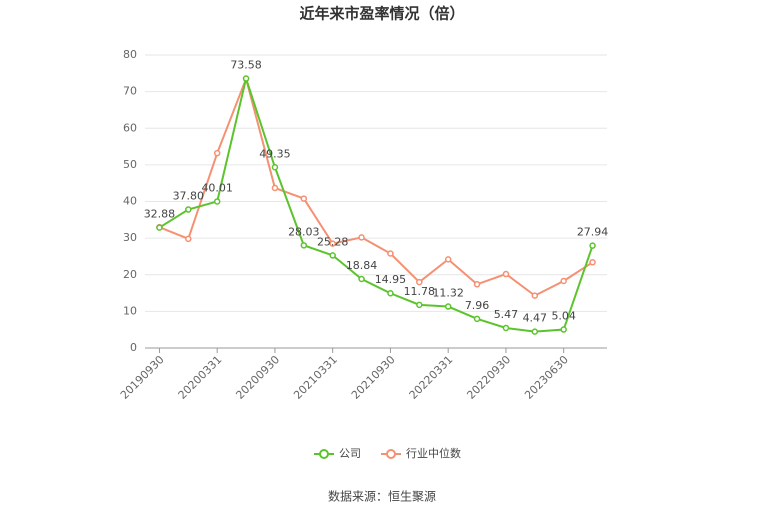 The width and height of the screenshot is (765, 517). I want to click on value-label: 4.47, so click(535, 318).